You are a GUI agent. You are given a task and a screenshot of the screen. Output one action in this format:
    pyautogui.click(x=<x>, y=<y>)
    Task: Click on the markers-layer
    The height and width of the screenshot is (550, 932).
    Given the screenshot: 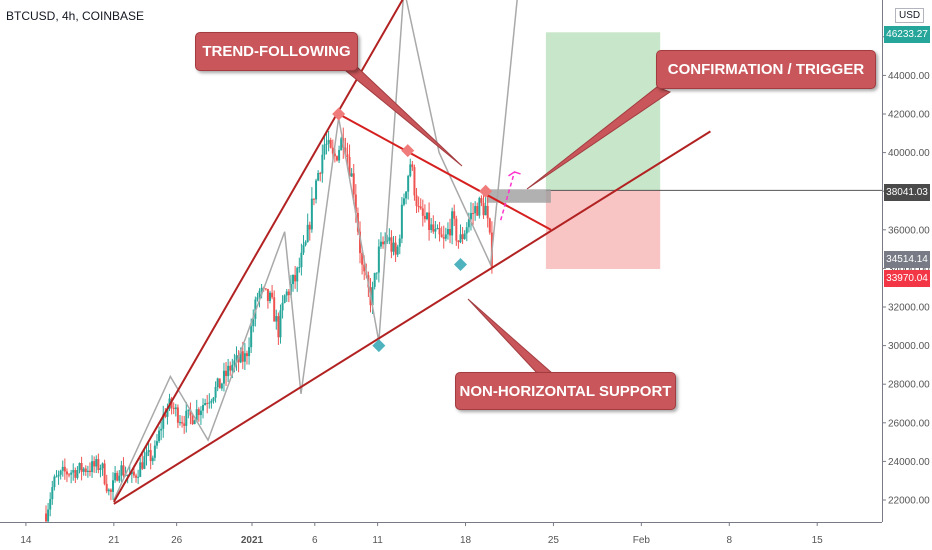 What is the action you would take?
    pyautogui.click(x=412, y=230)
    